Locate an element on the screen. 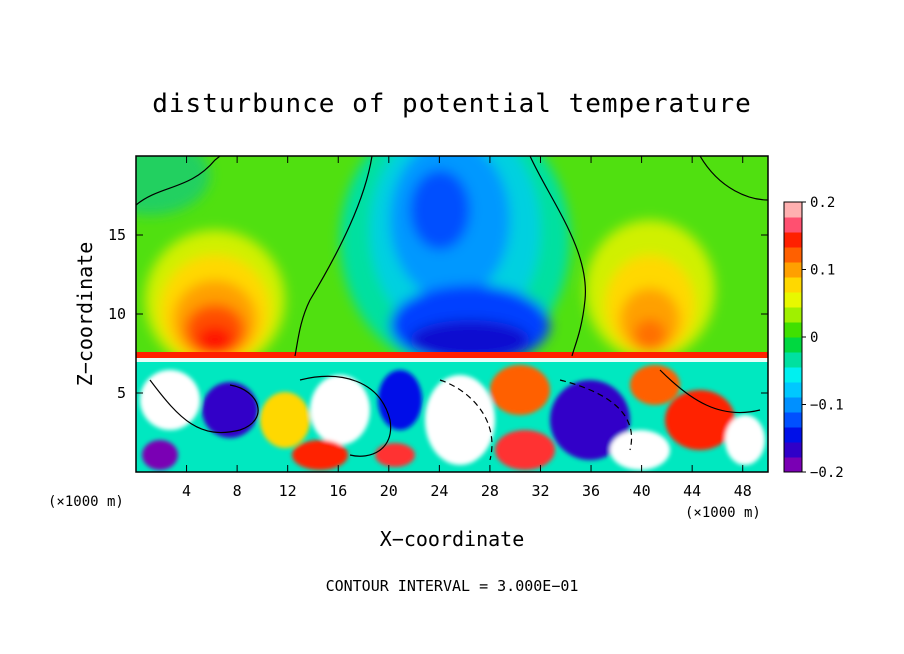 The image size is (904, 654). colorbar-tick-label: 0.1 is located at coordinates (822, 271).